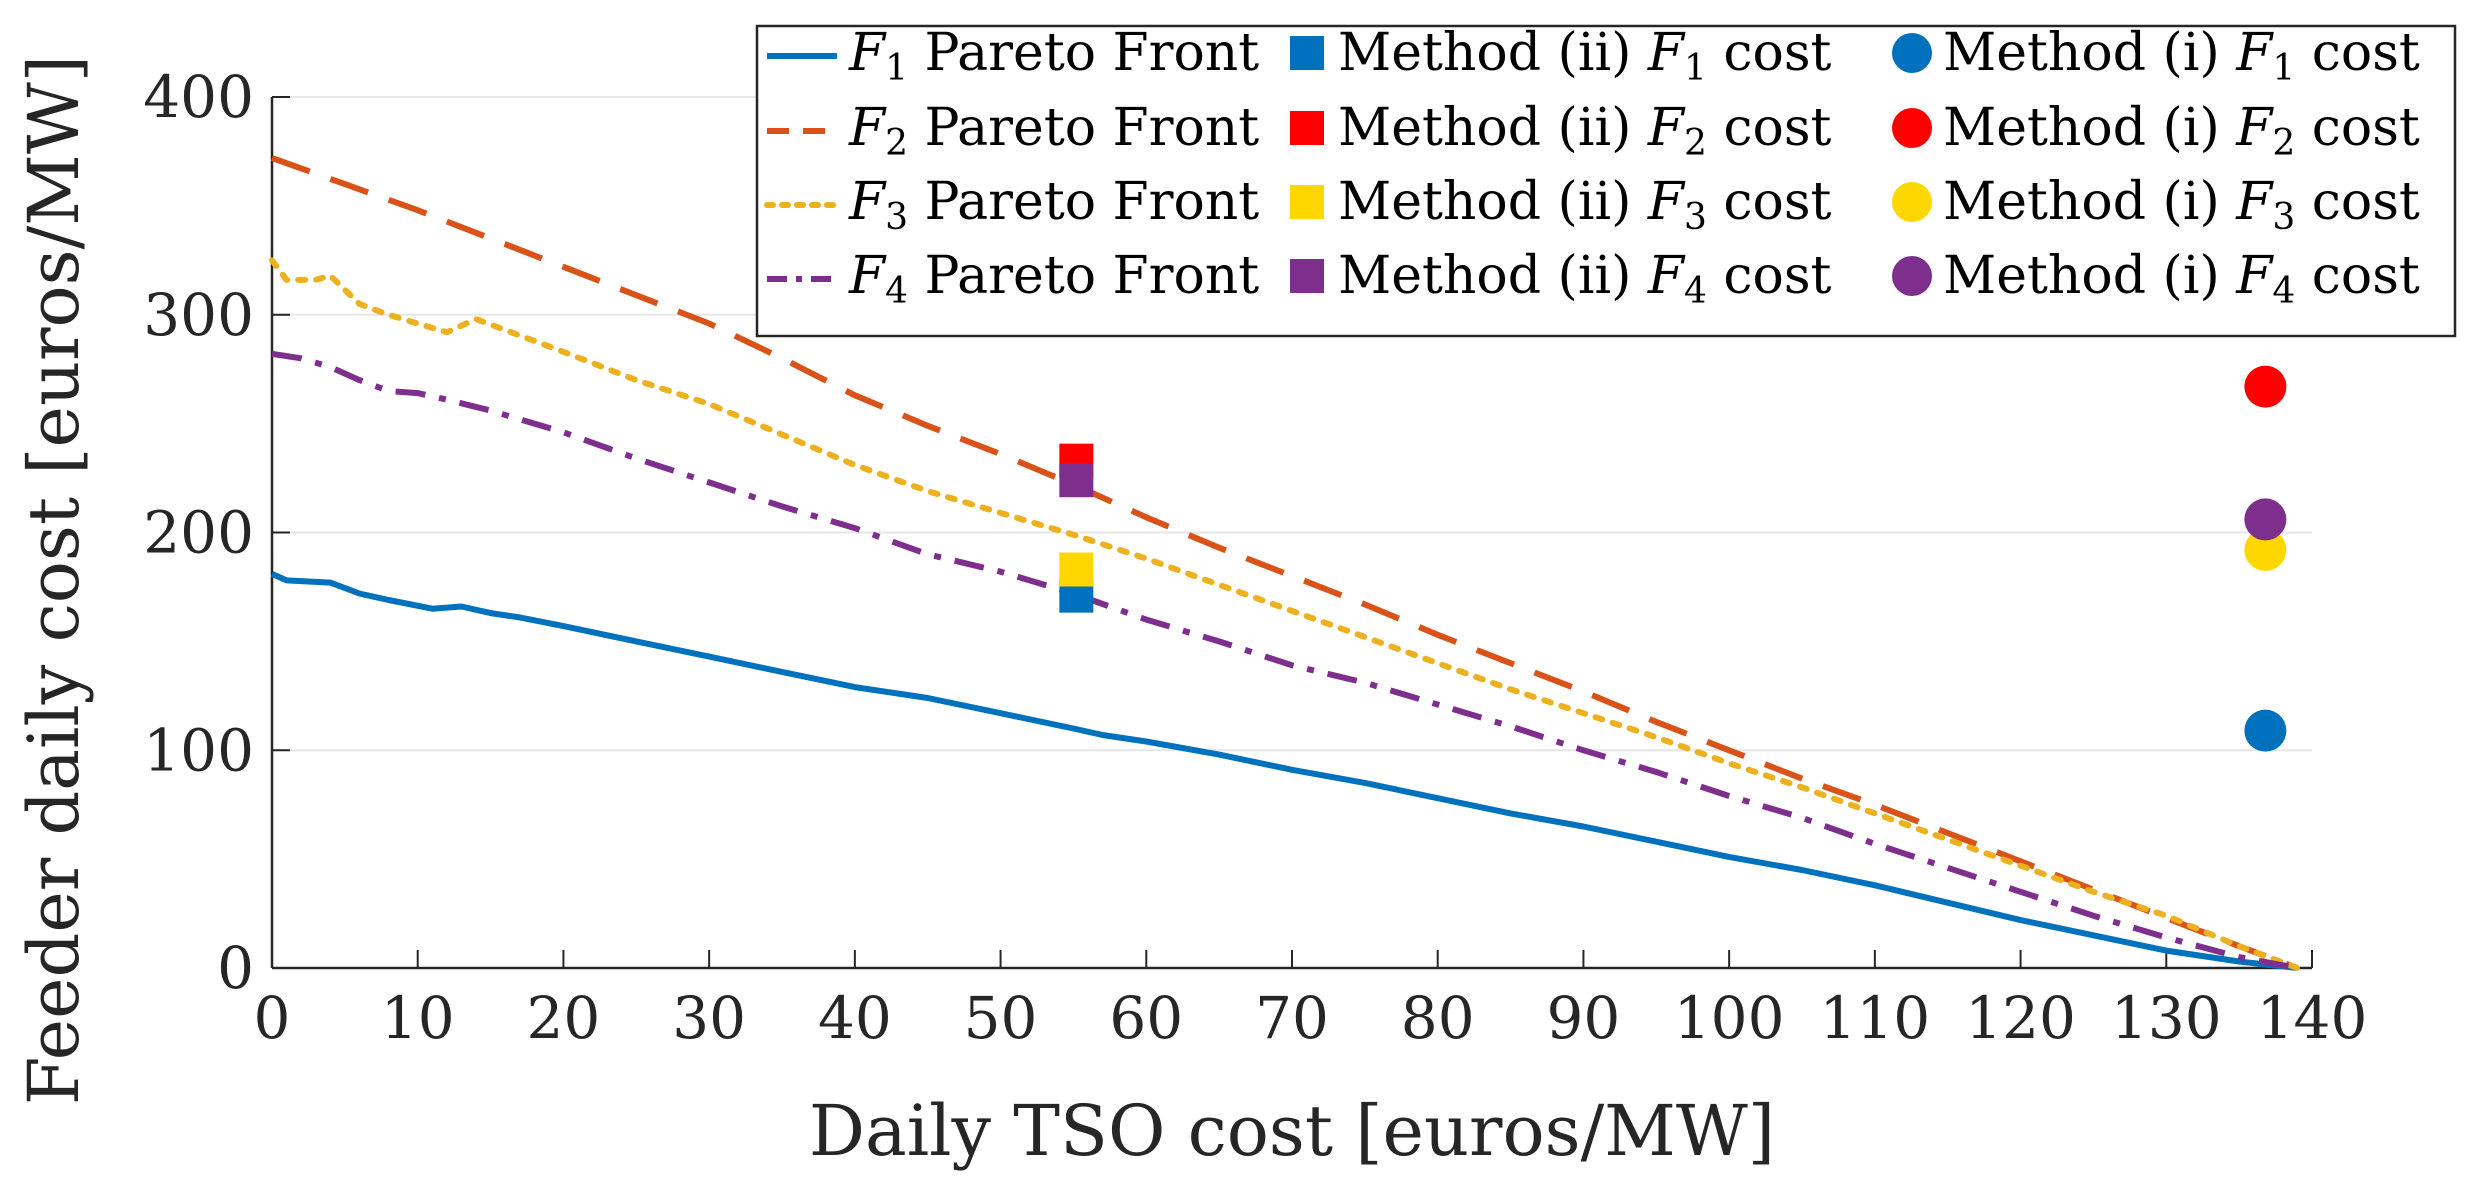  I want to click on legend-label-marker-square-3: Method (ii) F3 cost, so click(1585, 205).